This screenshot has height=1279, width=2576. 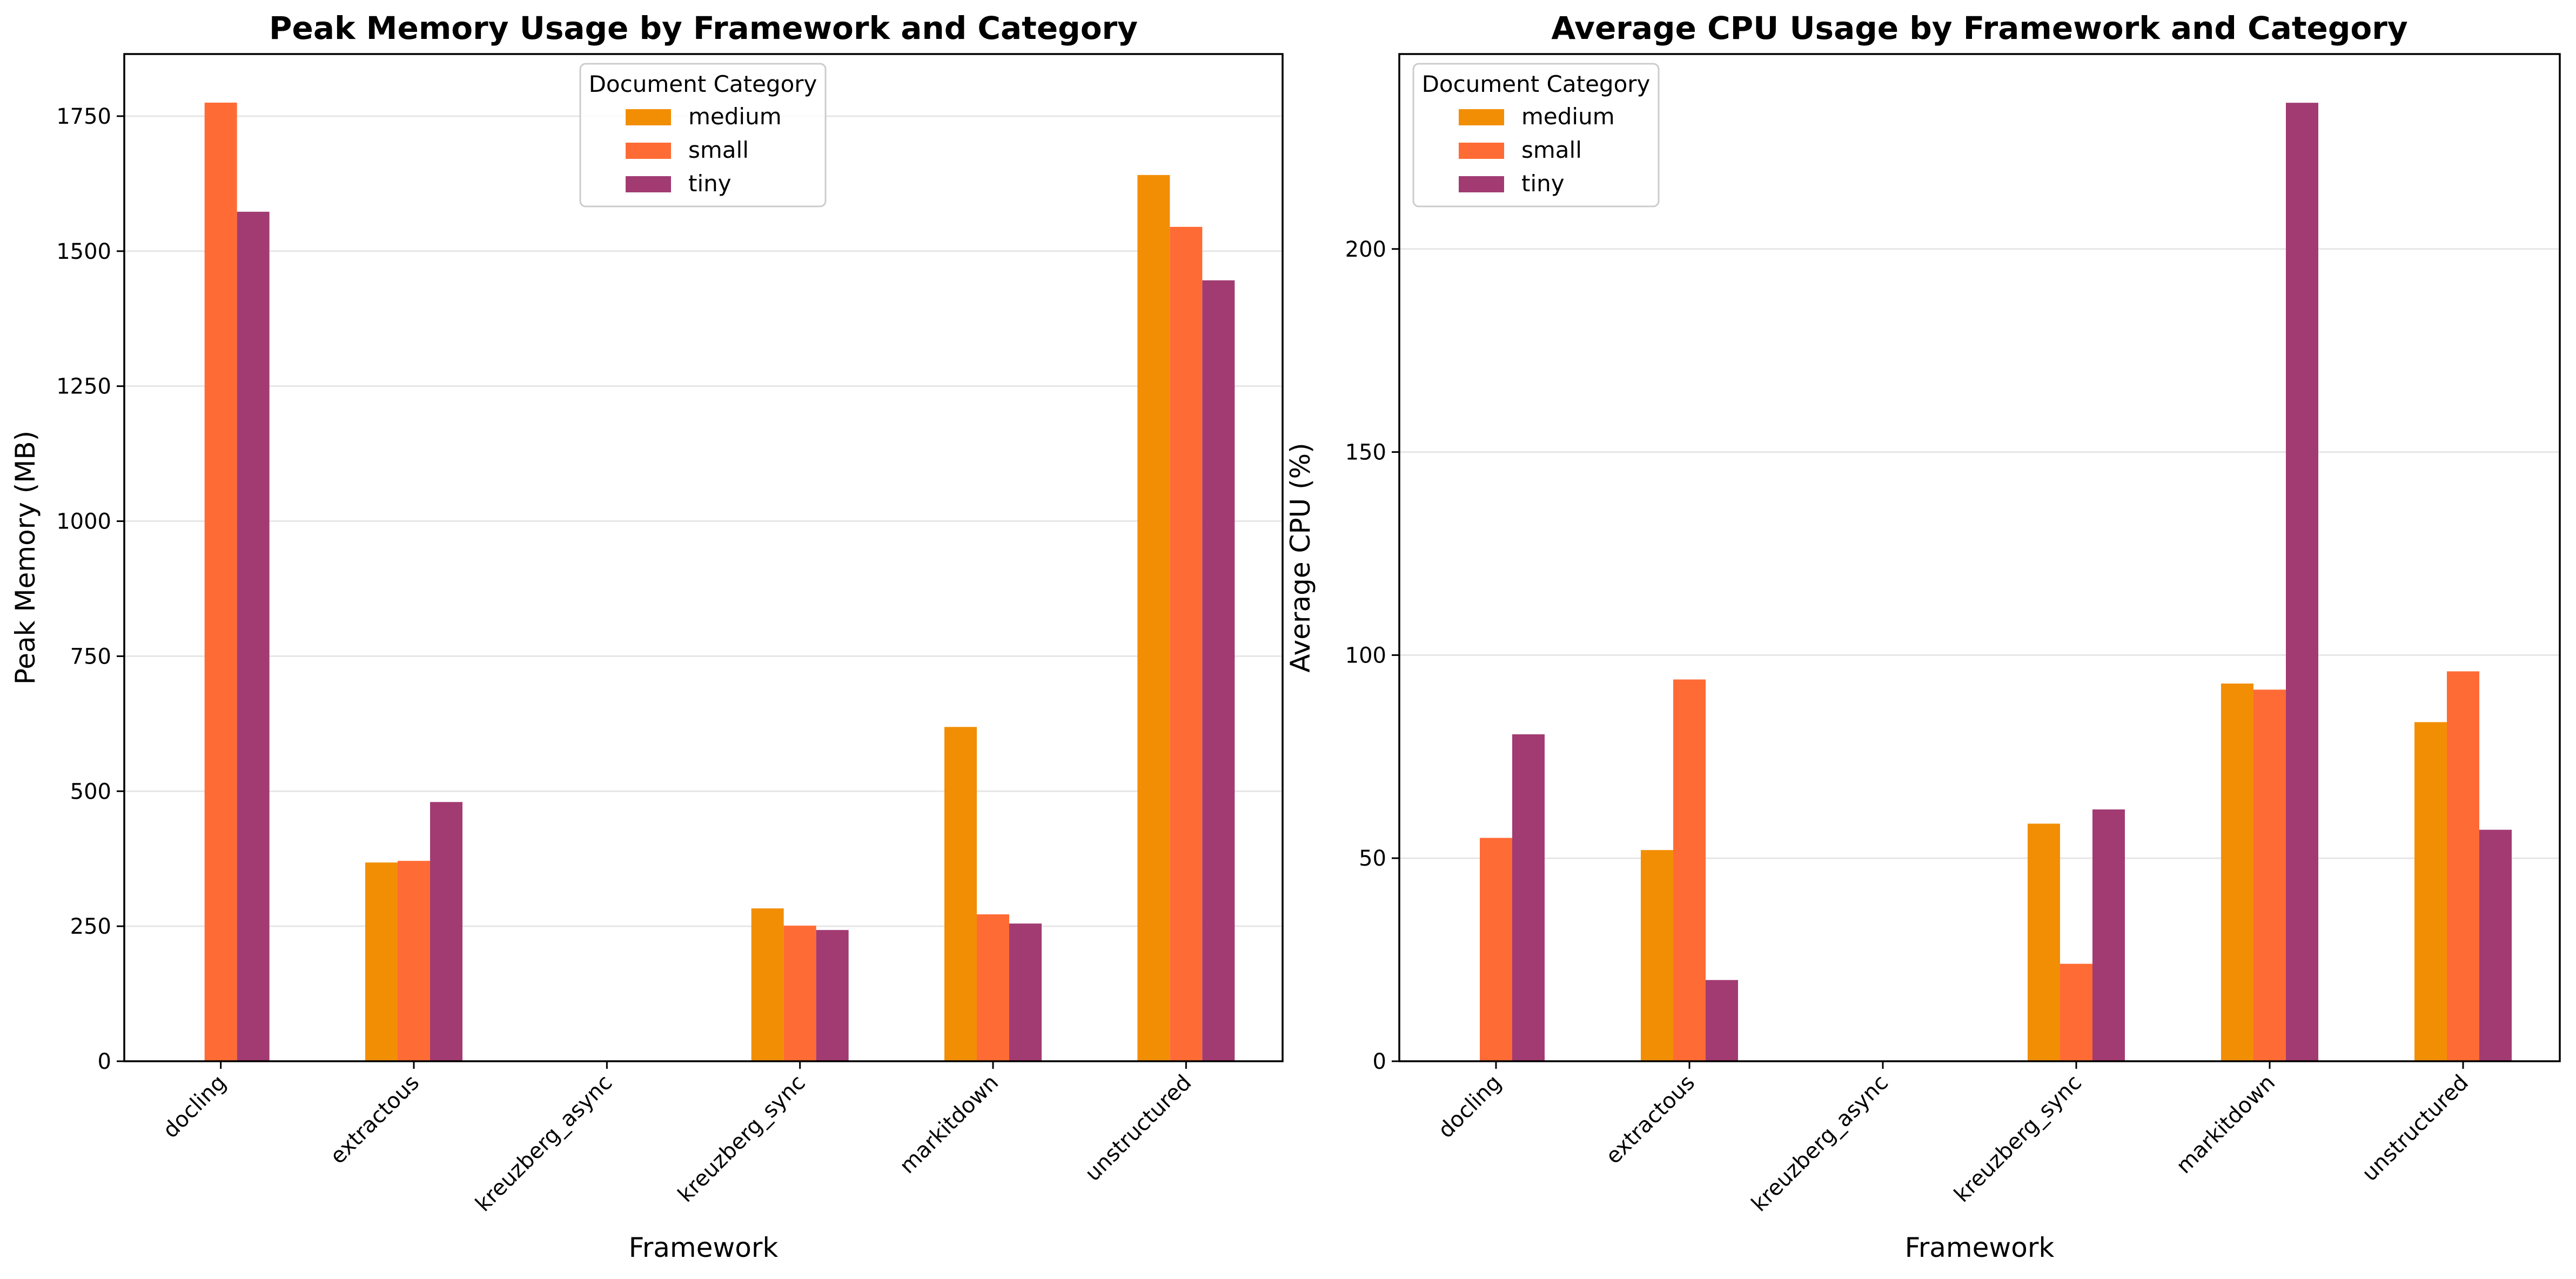 What do you see at coordinates (83, 387) in the screenshot?
I see `y-tick-label: 1250` at bounding box center [83, 387].